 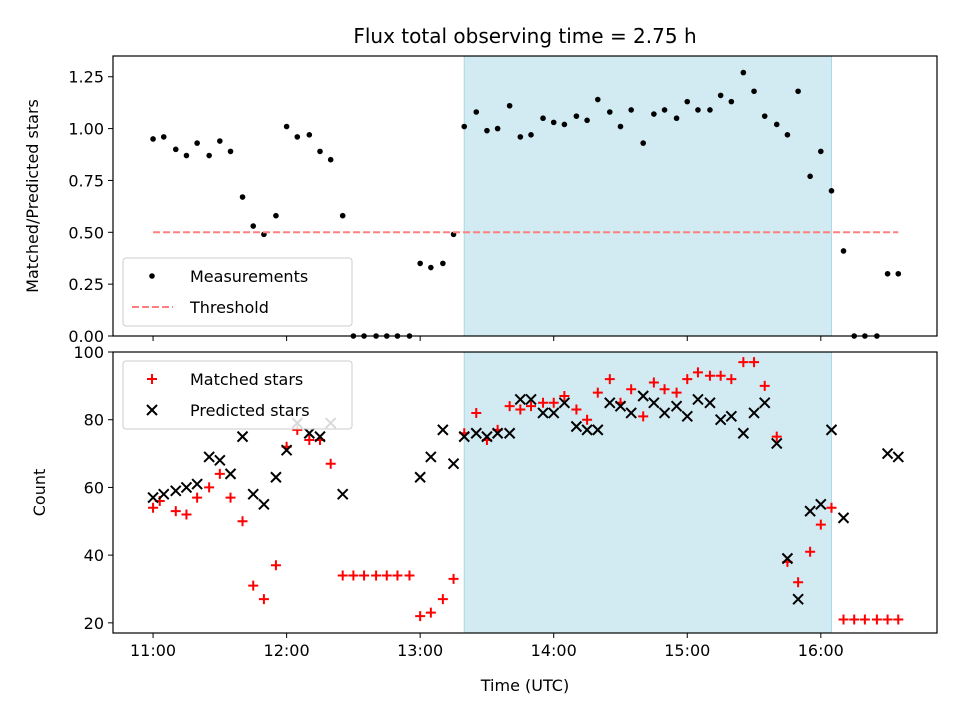 What do you see at coordinates (524, 36) in the screenshot?
I see `chart-title: Flux total observing time = 2.75 h` at bounding box center [524, 36].